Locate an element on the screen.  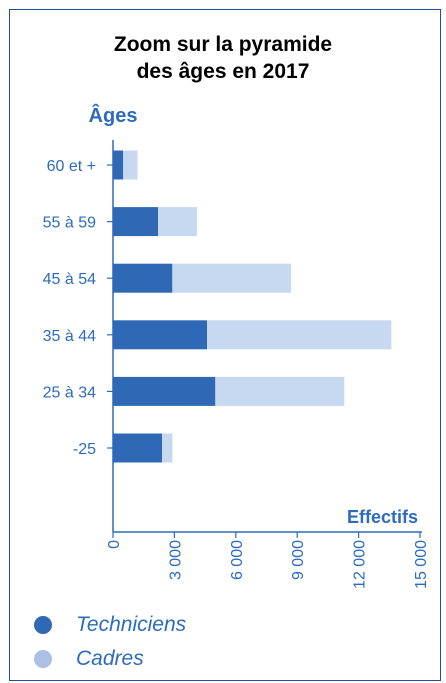
x-tick-label-3000: 3 000 is located at coordinates (175, 560).